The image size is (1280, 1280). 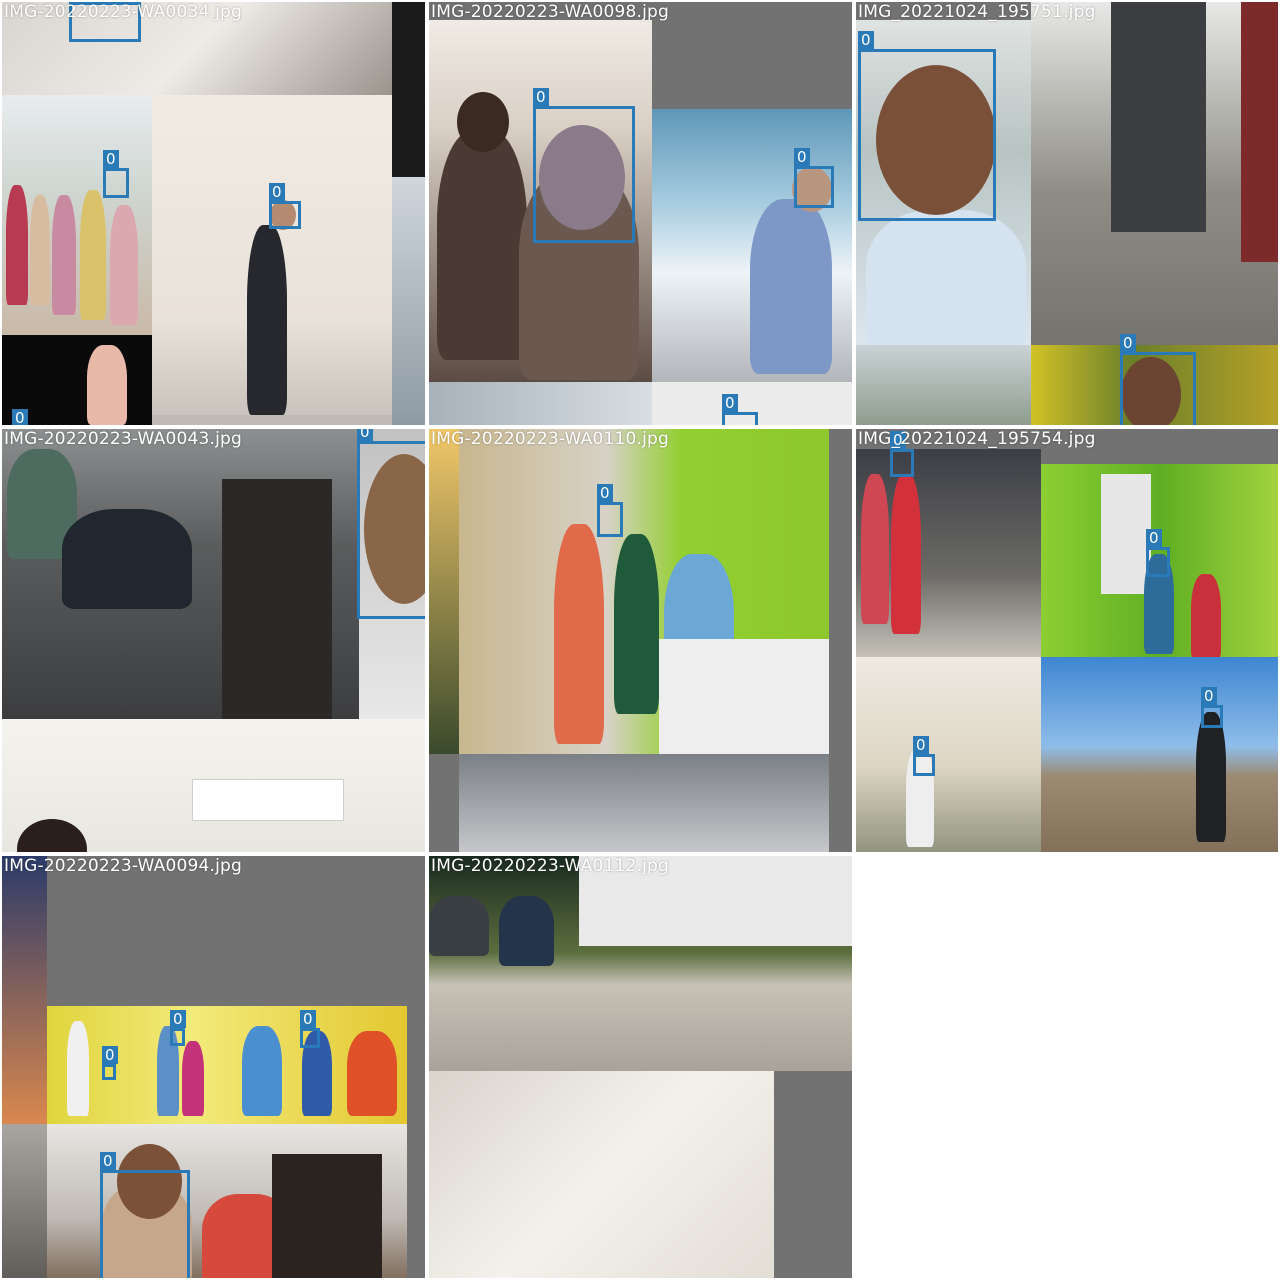 What do you see at coordinates (601, 1174) in the screenshot?
I see `tile-8-image-wall` at bounding box center [601, 1174].